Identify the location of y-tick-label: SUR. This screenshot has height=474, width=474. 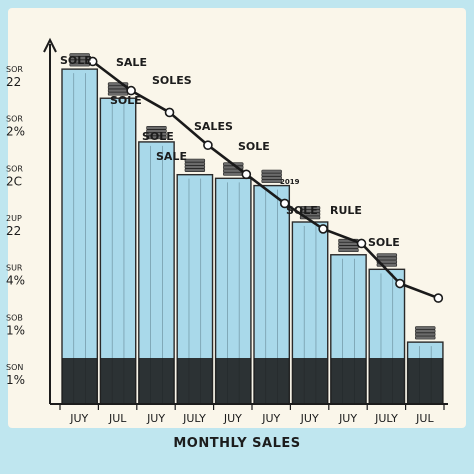
(14, 268).